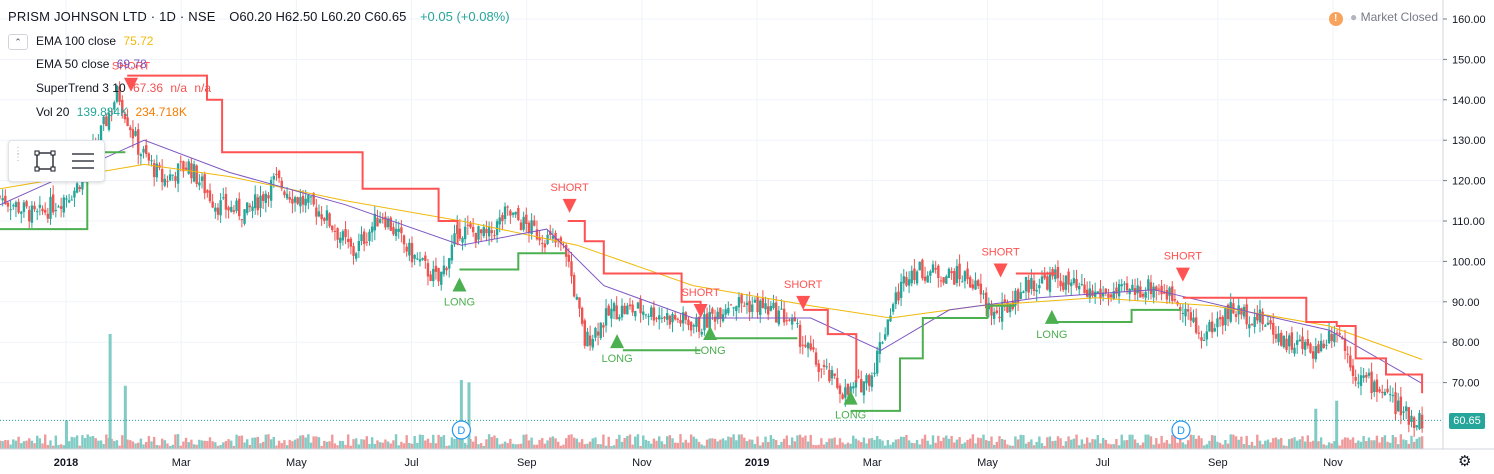 The image size is (1494, 474). I want to click on legend-ema100: EMA 100 close 75.72, so click(94, 41).